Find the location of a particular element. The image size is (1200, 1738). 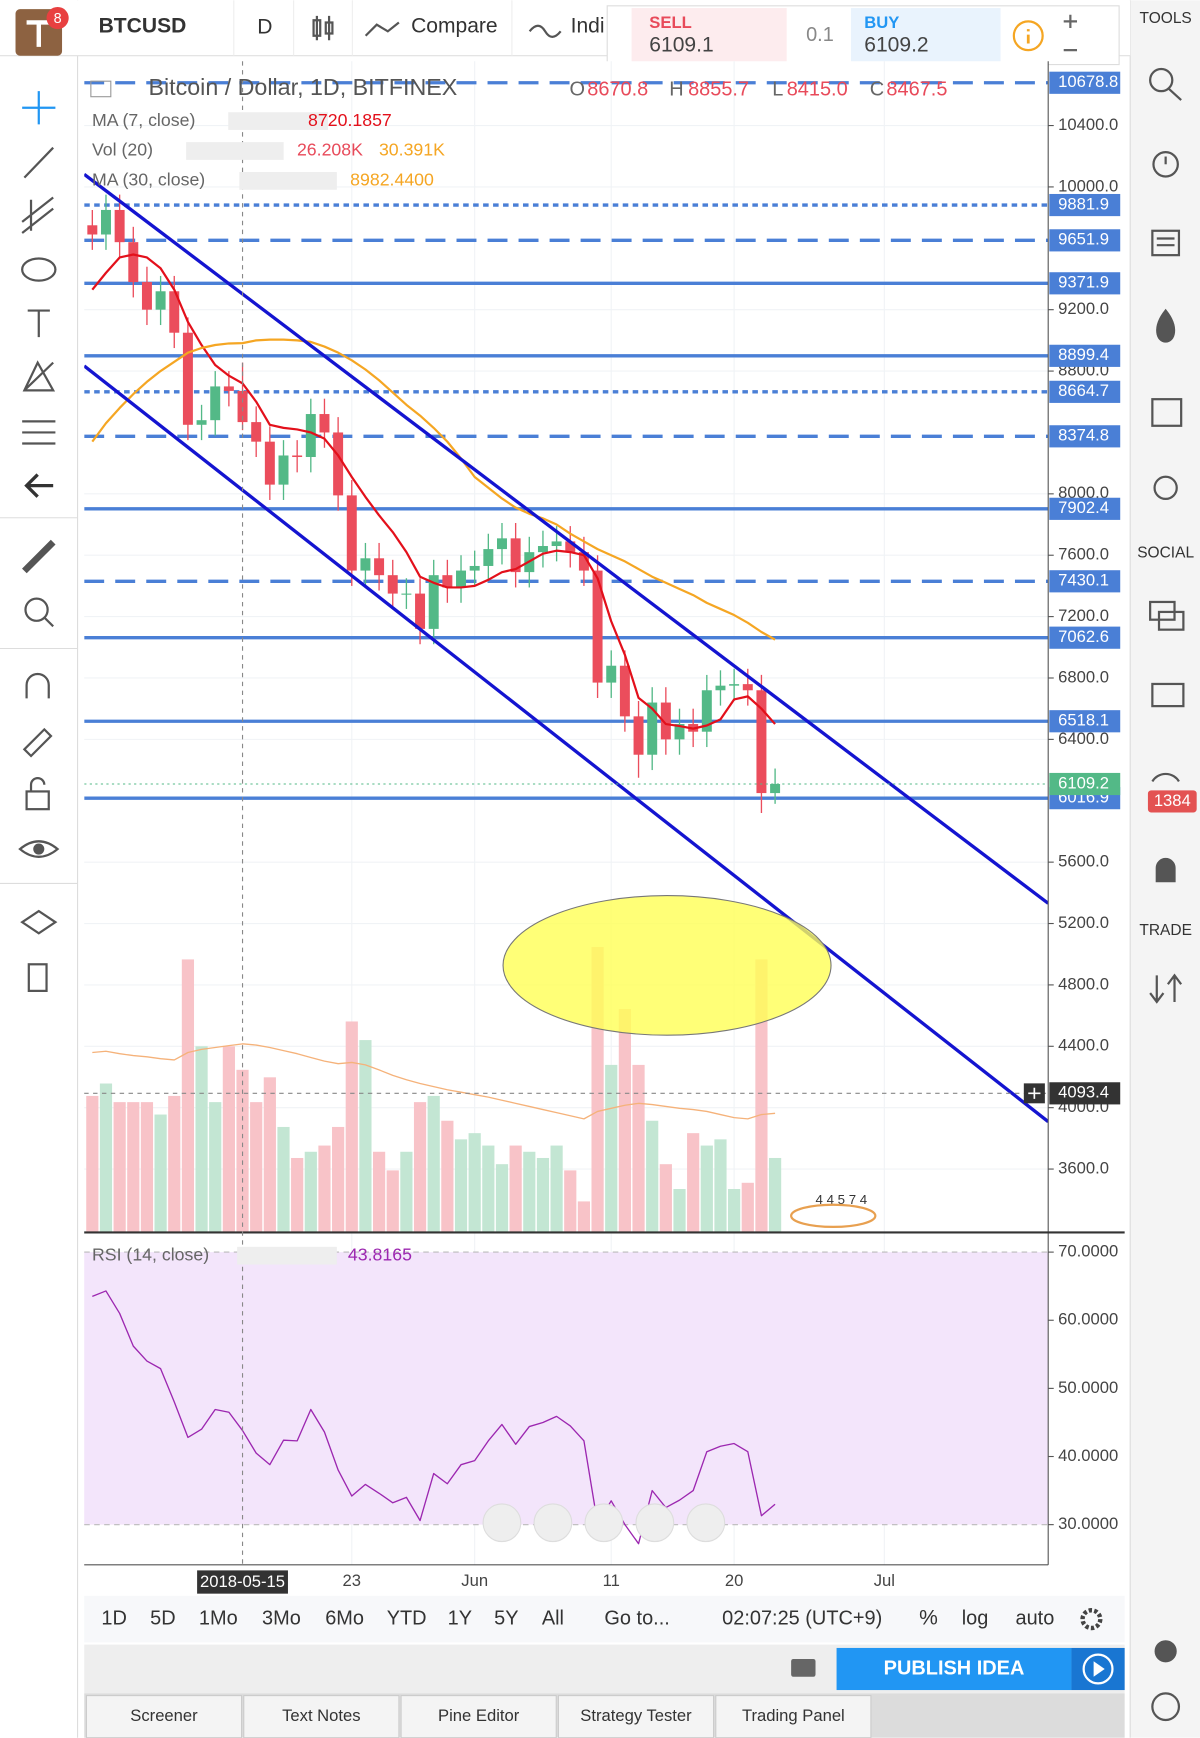

level-label: 6518.1 is located at coordinates (1083, 720).